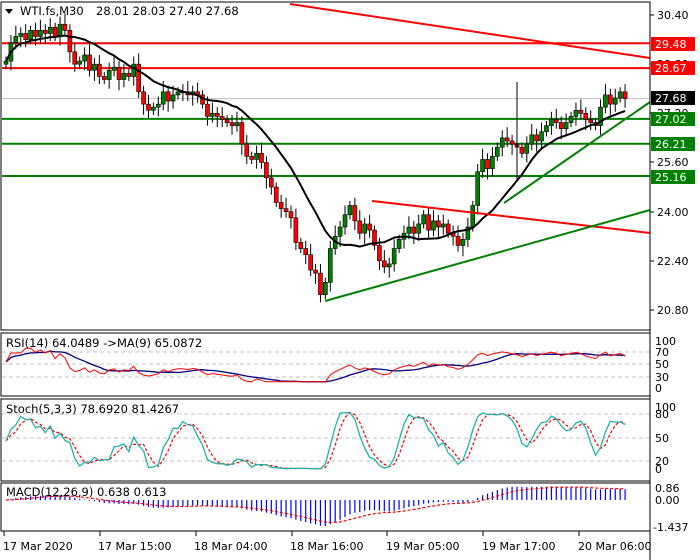 Image resolution: width=700 pixels, height=560 pixels. I want to click on time-tick: 18 Mar 04:00, so click(230, 546).